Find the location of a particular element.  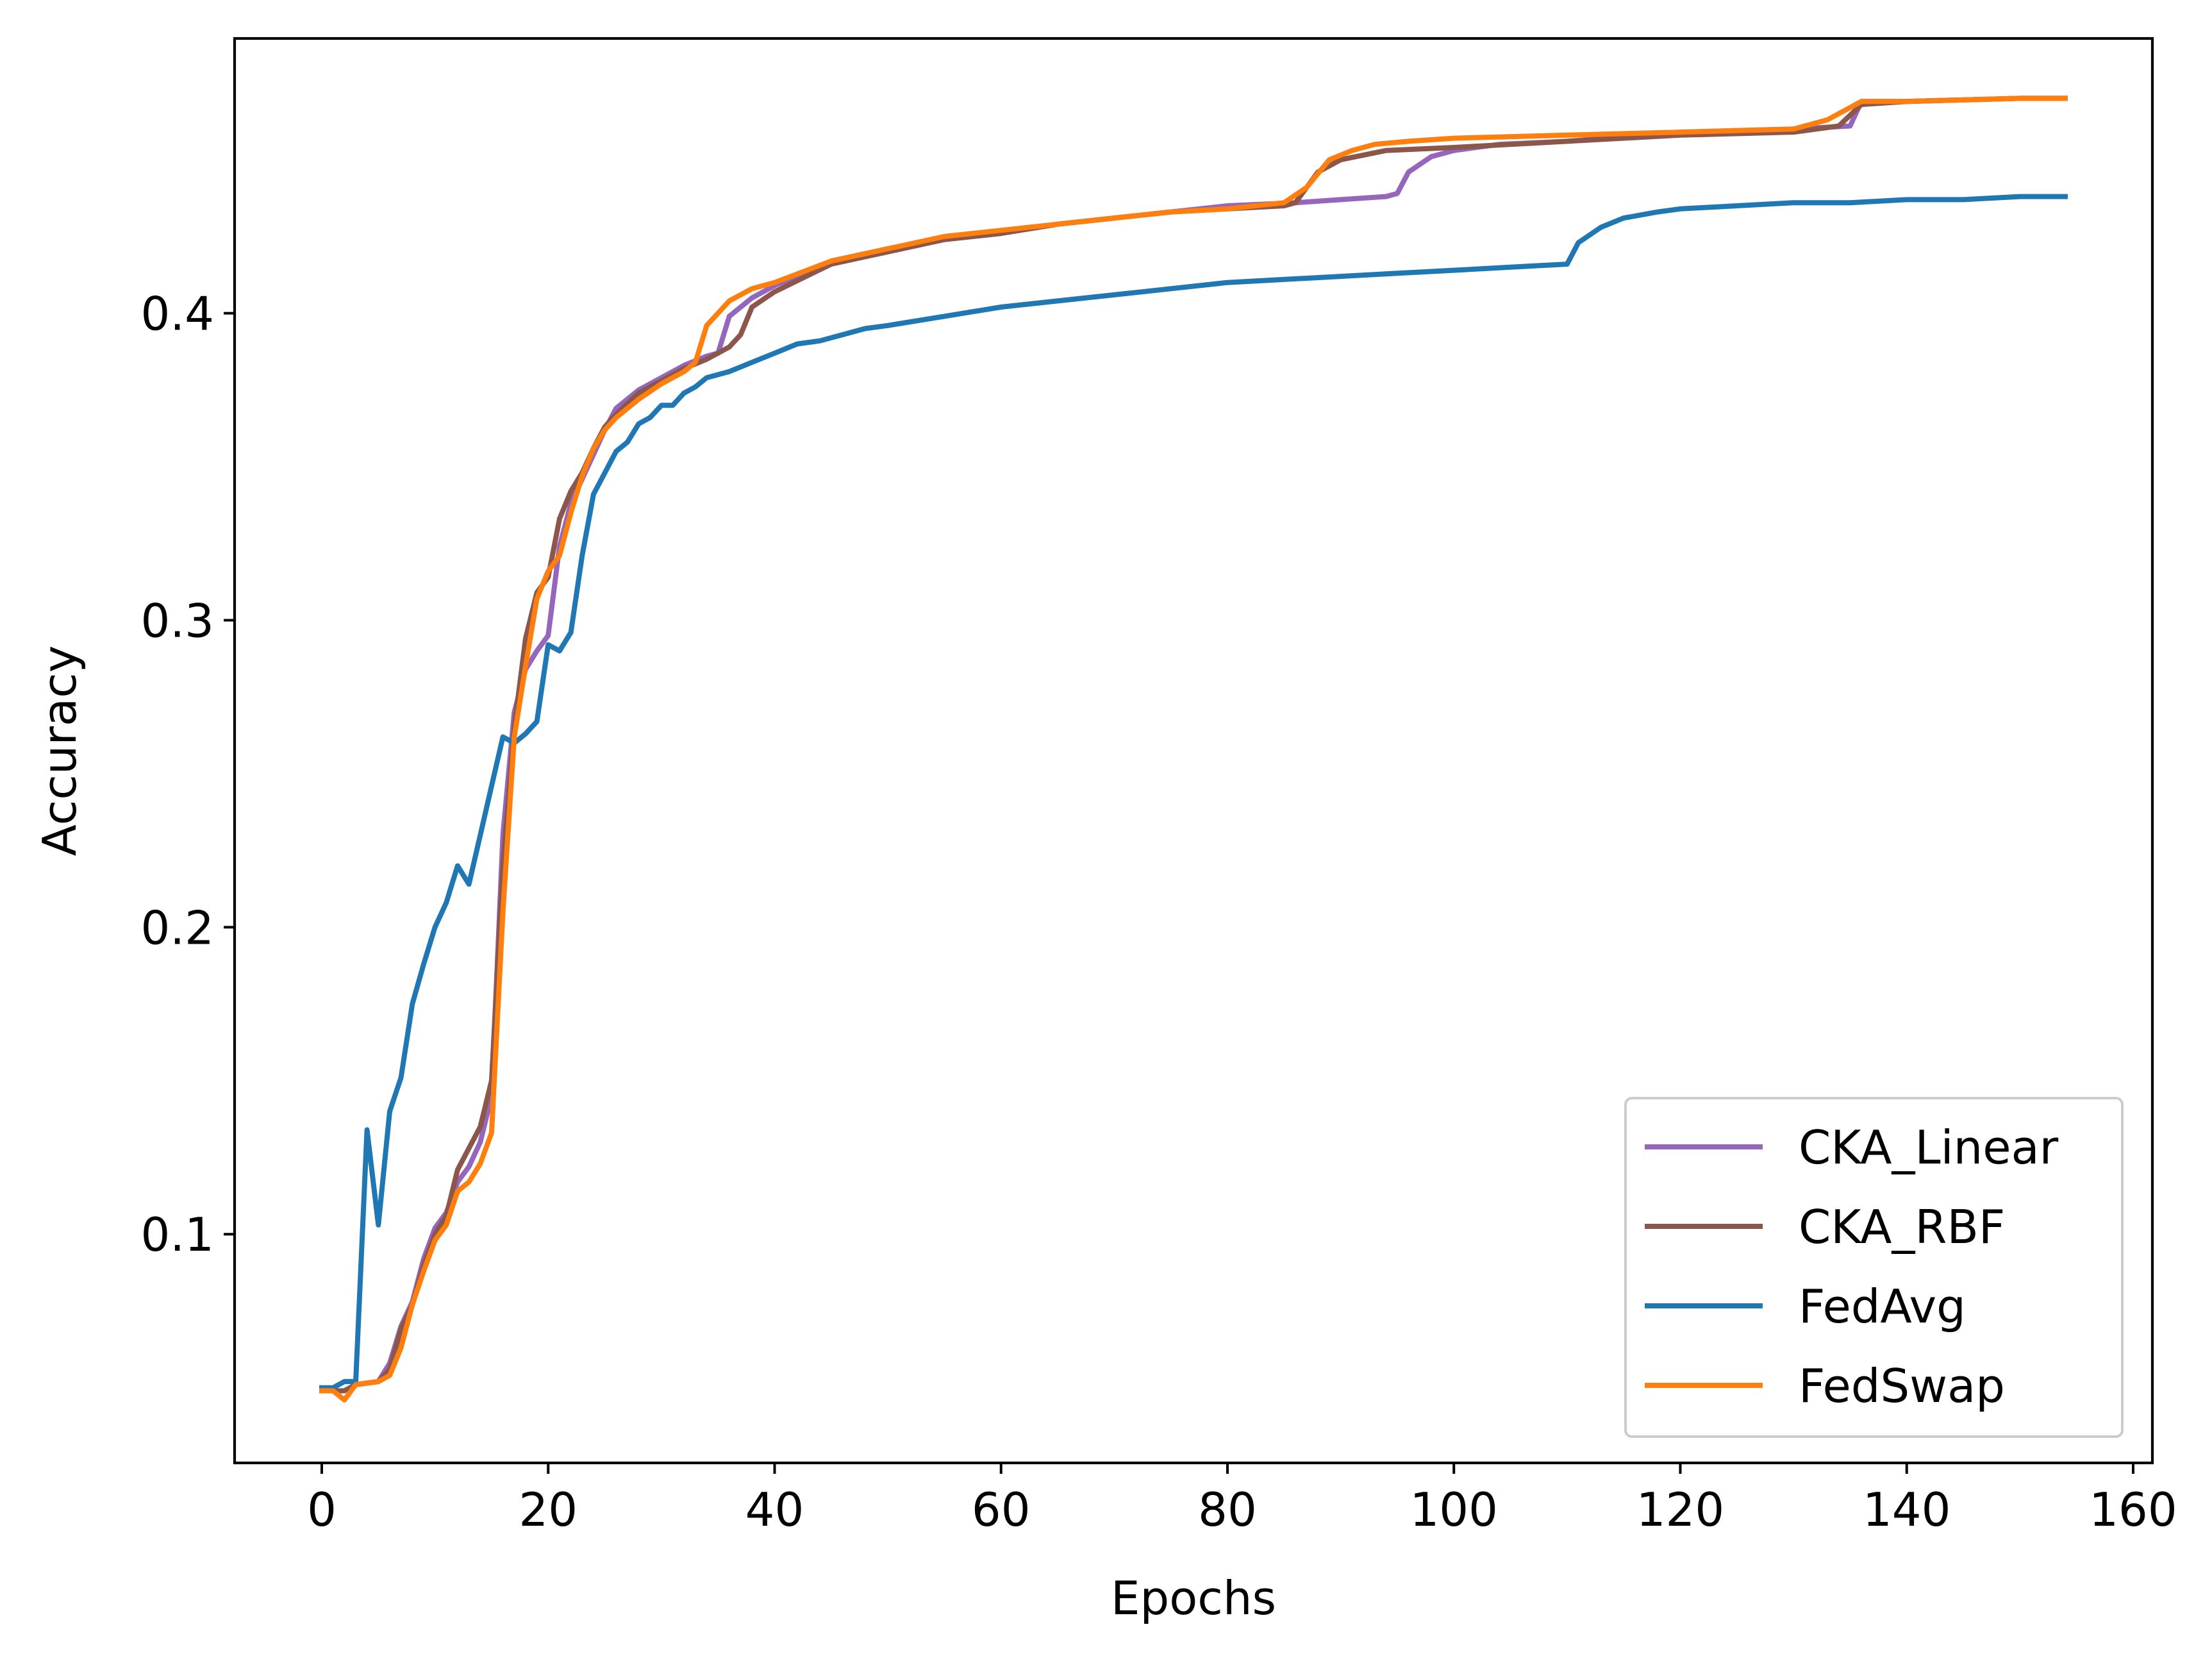

x-tick-label: 80 is located at coordinates (1228, 1510).